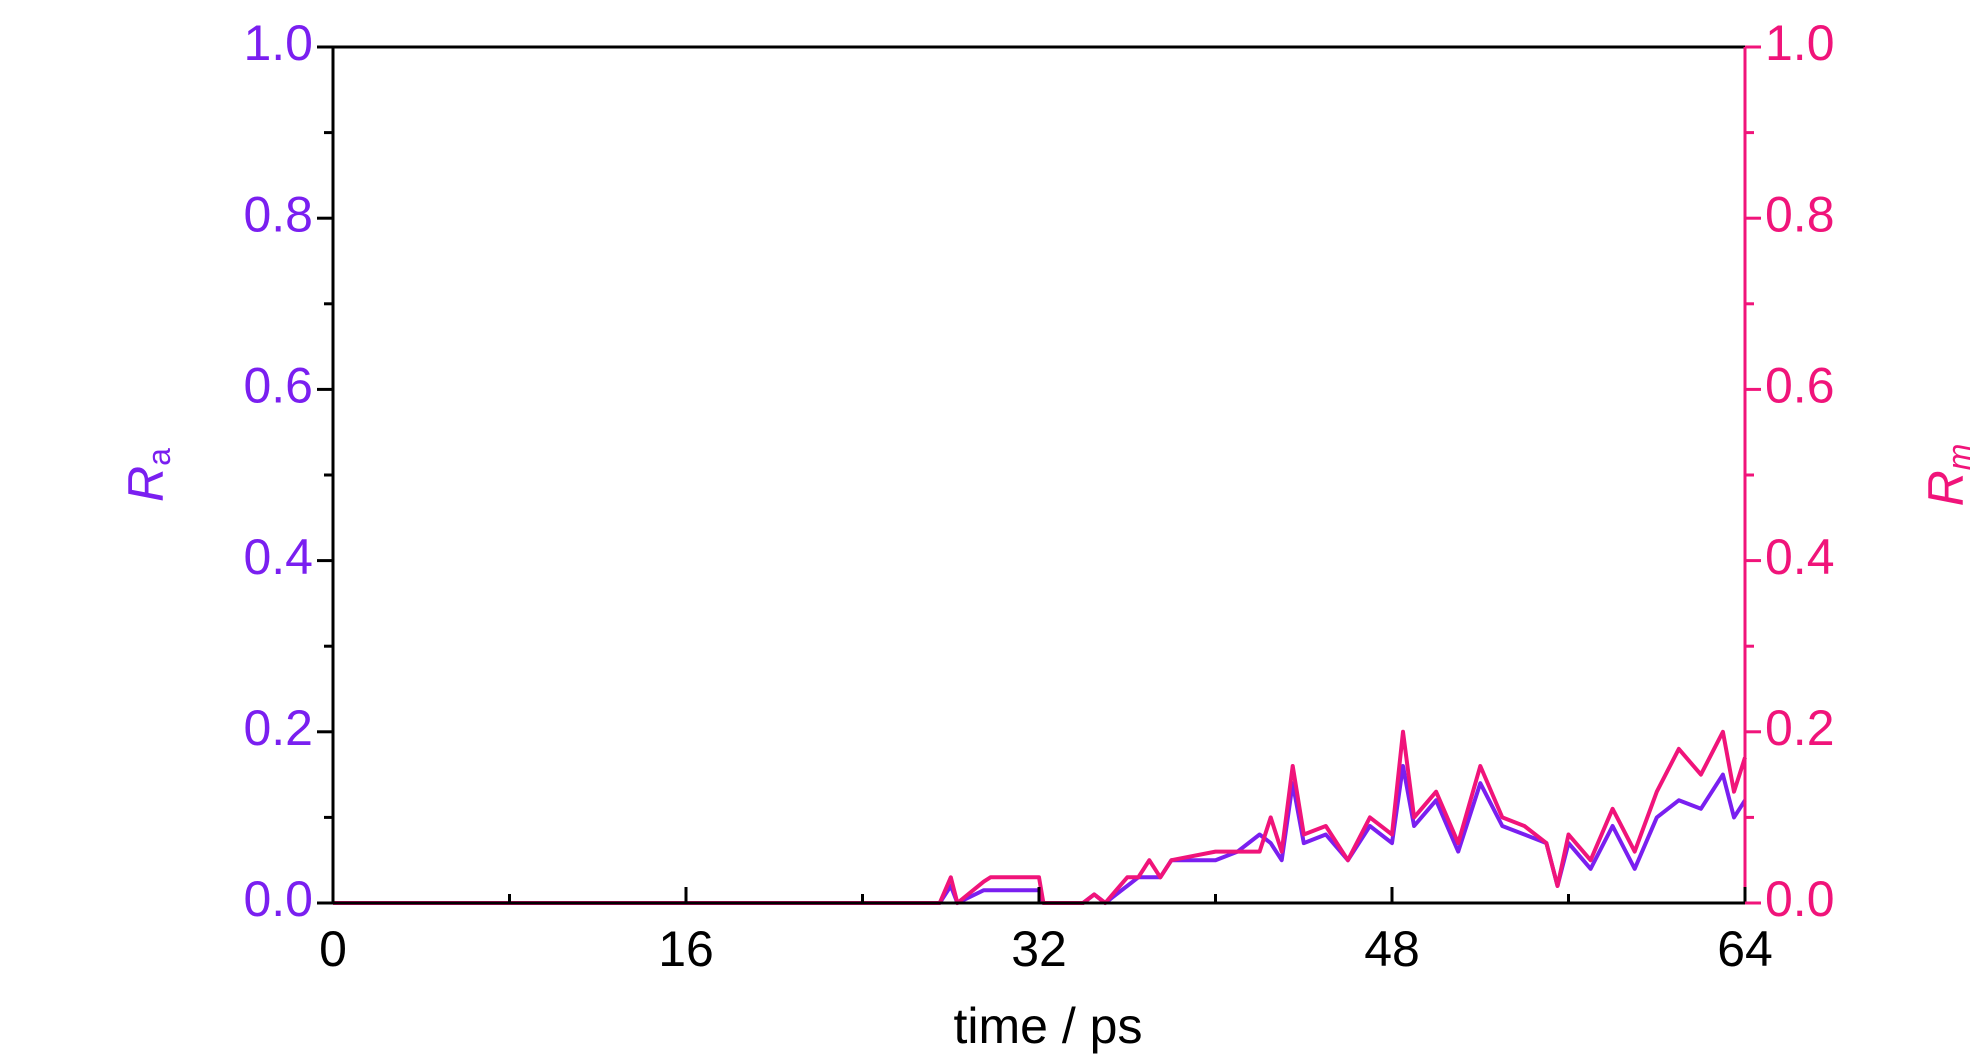 This screenshot has width=1984, height=1062. I want to click on y2-tick-label: 0.8, so click(1800, 214).